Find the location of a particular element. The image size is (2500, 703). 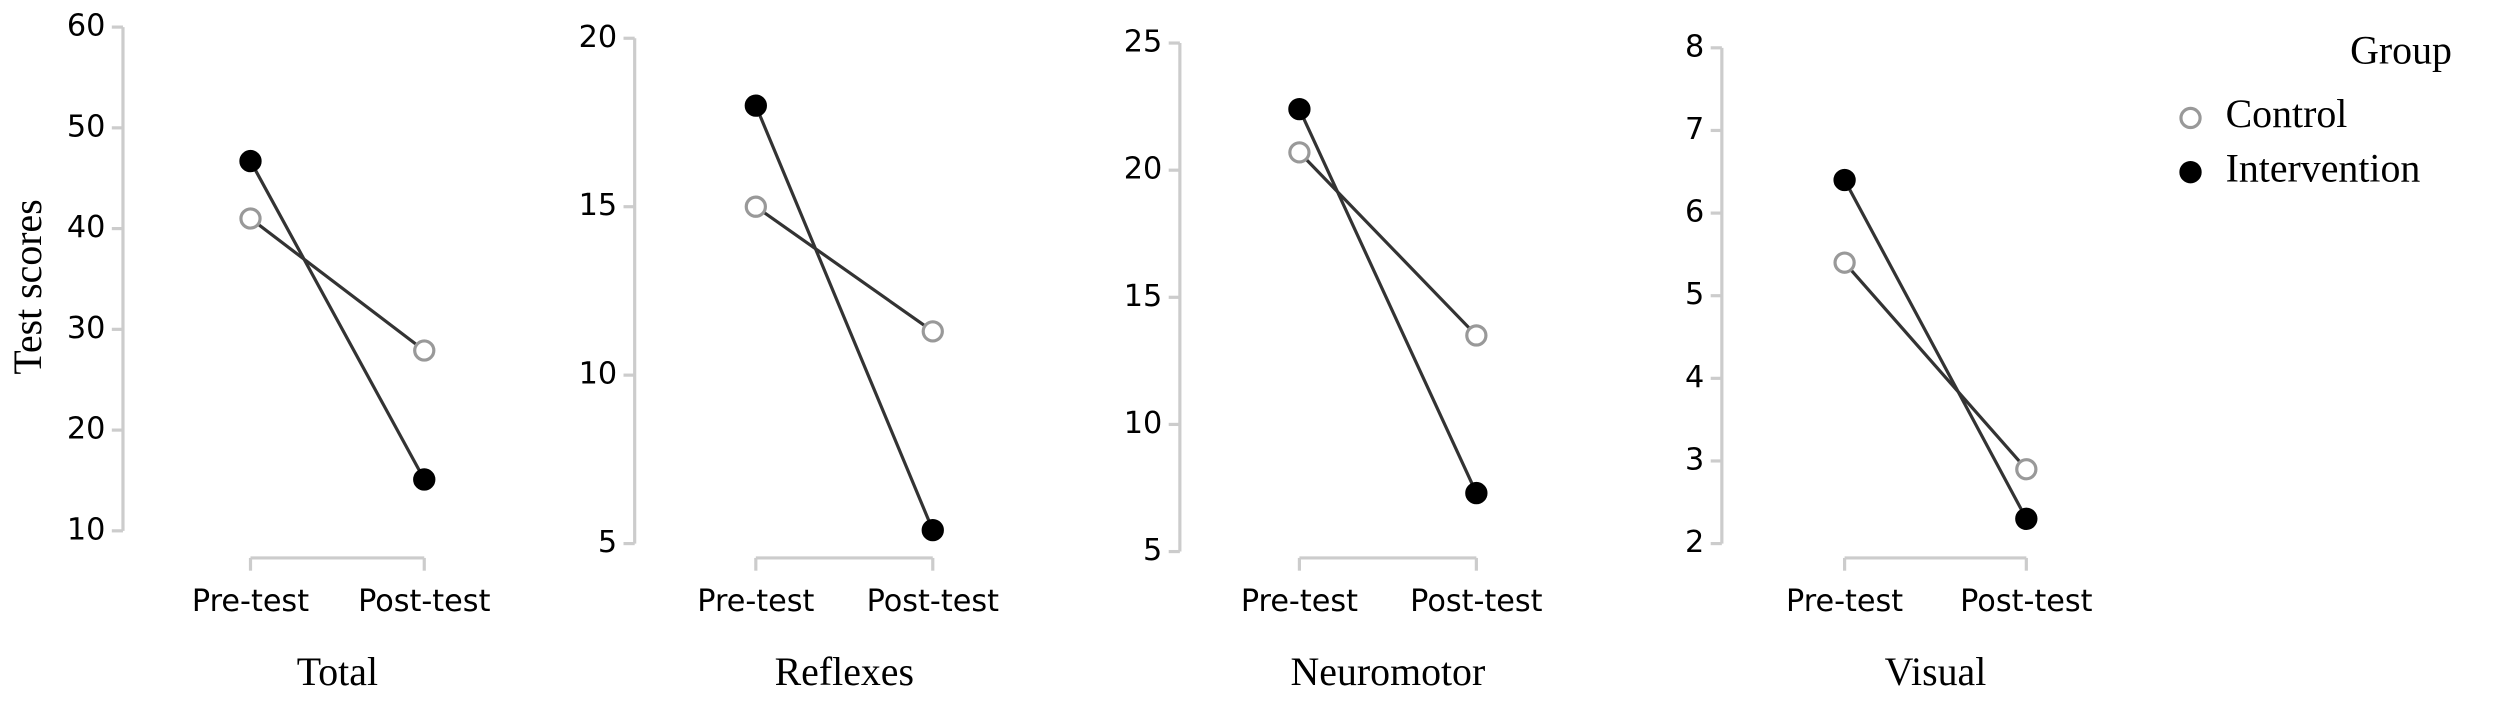

y-tick-label: 3 is located at coordinates (1694, 459).